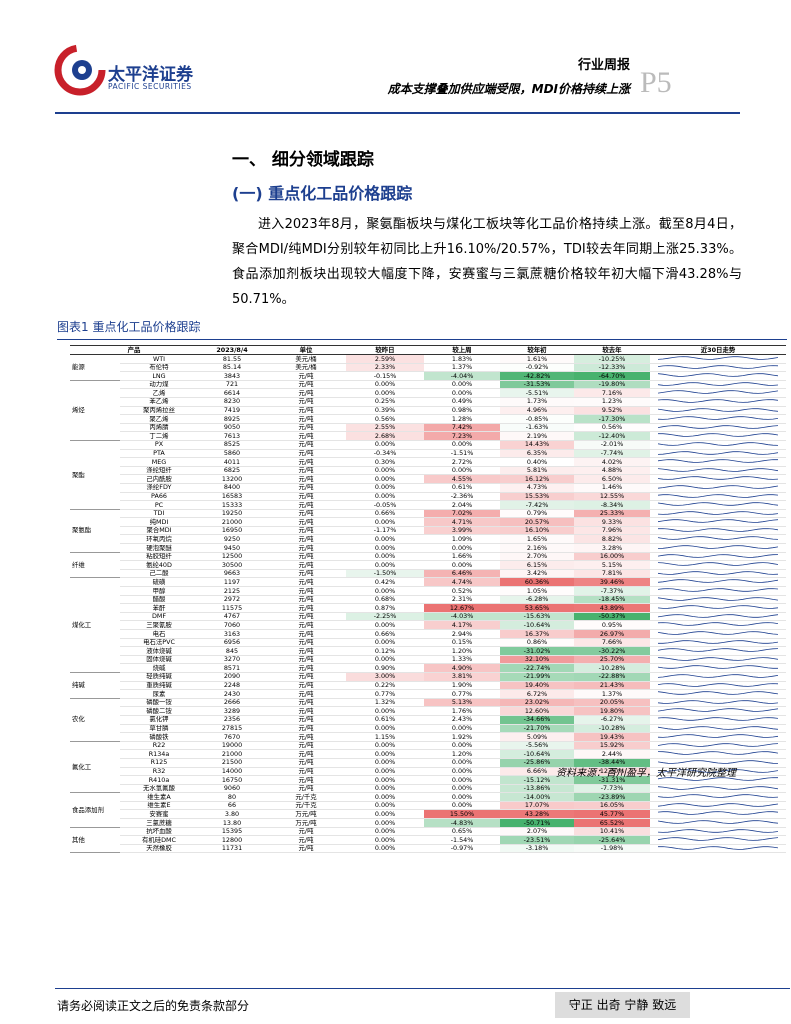  I want to click on footer-rule, so click(422, 988).